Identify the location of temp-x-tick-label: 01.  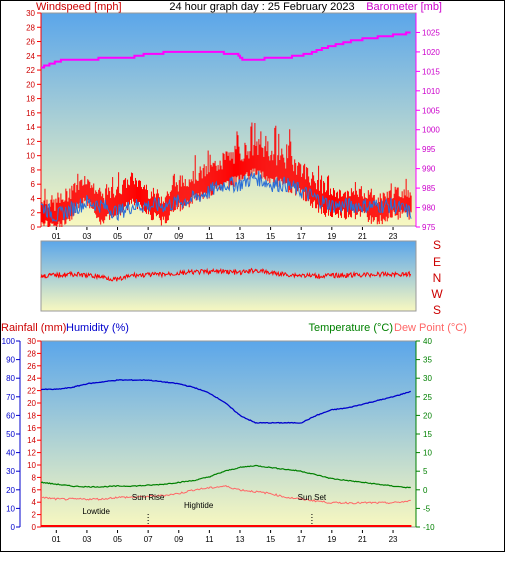
(56, 539).